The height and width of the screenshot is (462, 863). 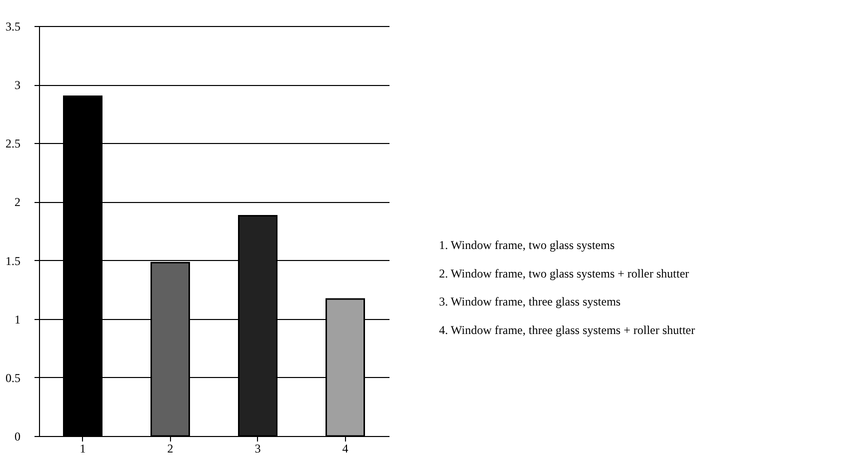 What do you see at coordinates (527, 245) in the screenshot?
I see `text: 1. Window frame, two glass systems` at bounding box center [527, 245].